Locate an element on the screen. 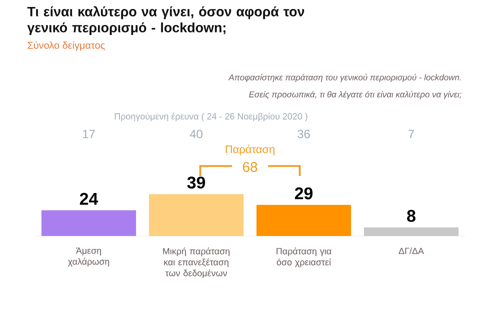  text: 17 is located at coordinates (89, 134).